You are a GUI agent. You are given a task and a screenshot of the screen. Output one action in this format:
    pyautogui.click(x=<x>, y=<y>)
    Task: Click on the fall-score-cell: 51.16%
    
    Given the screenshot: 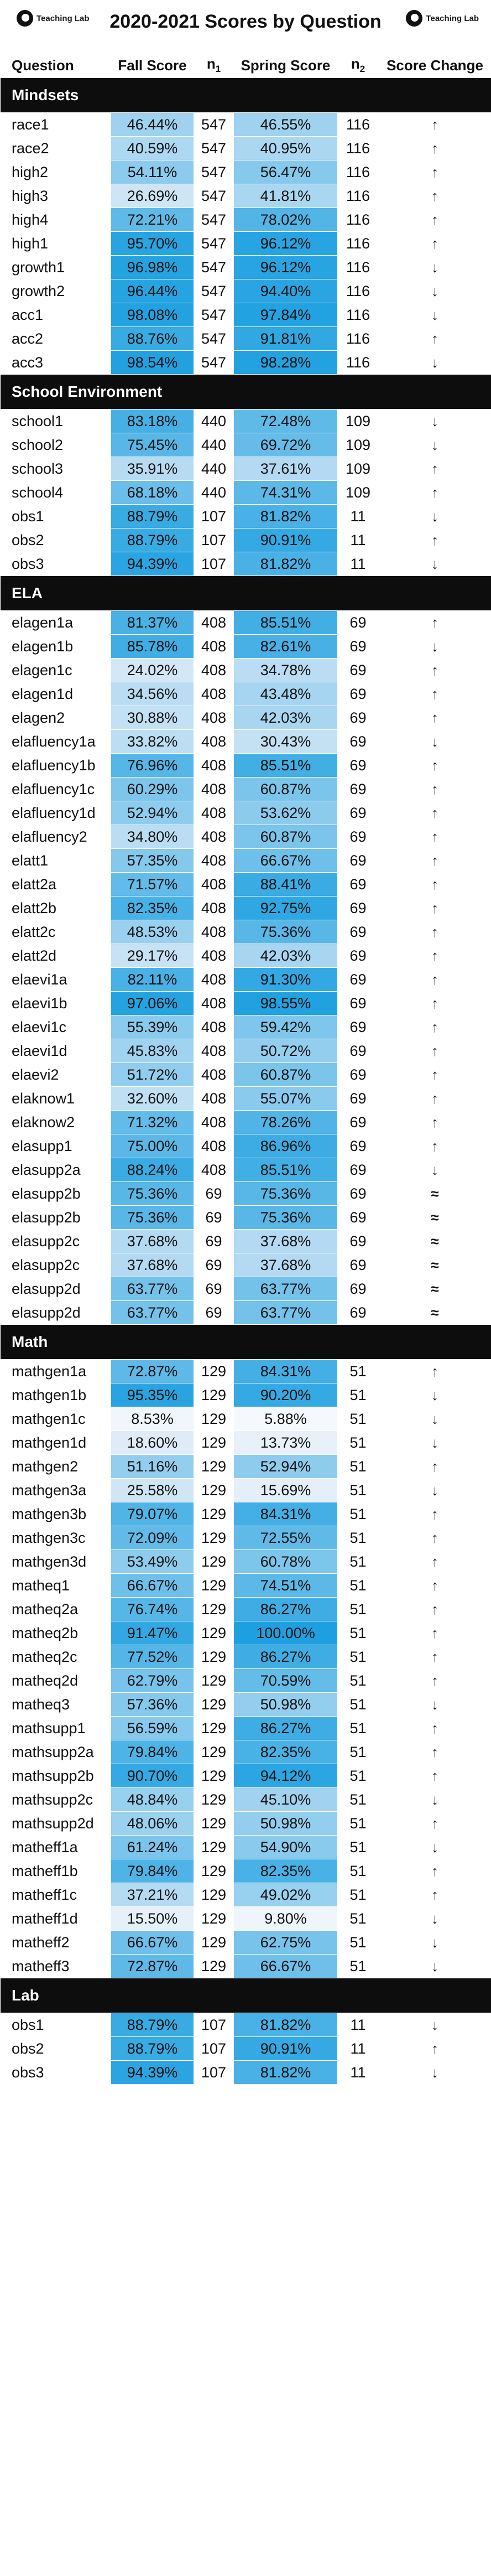 What is the action you would take?
    pyautogui.click(x=152, y=1466)
    